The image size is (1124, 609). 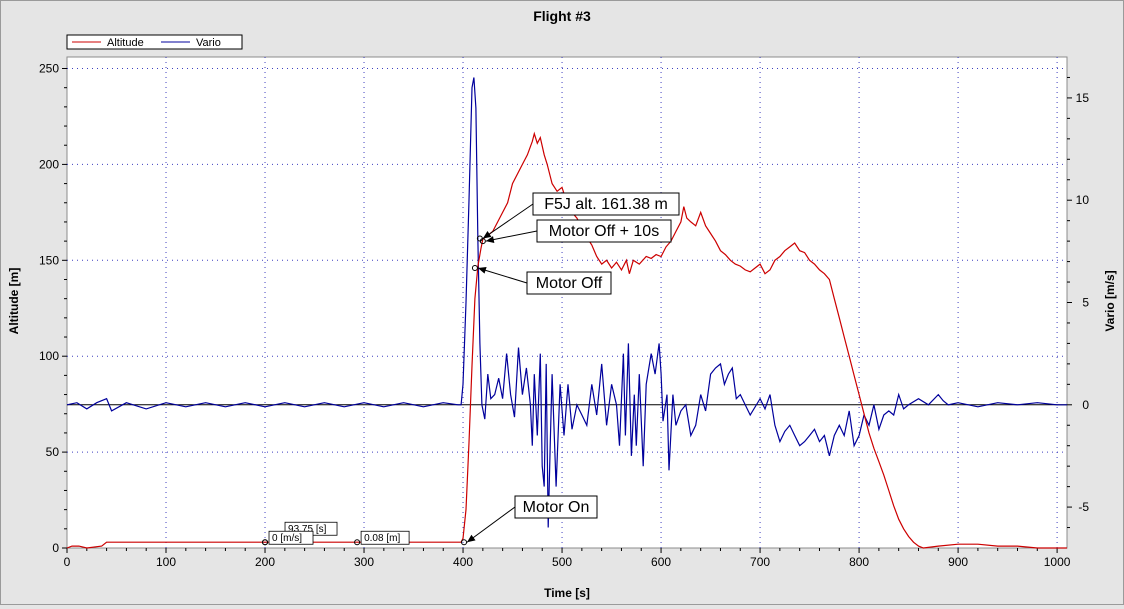 I want to click on chart-title: Flight #3, so click(x=562, y=16).